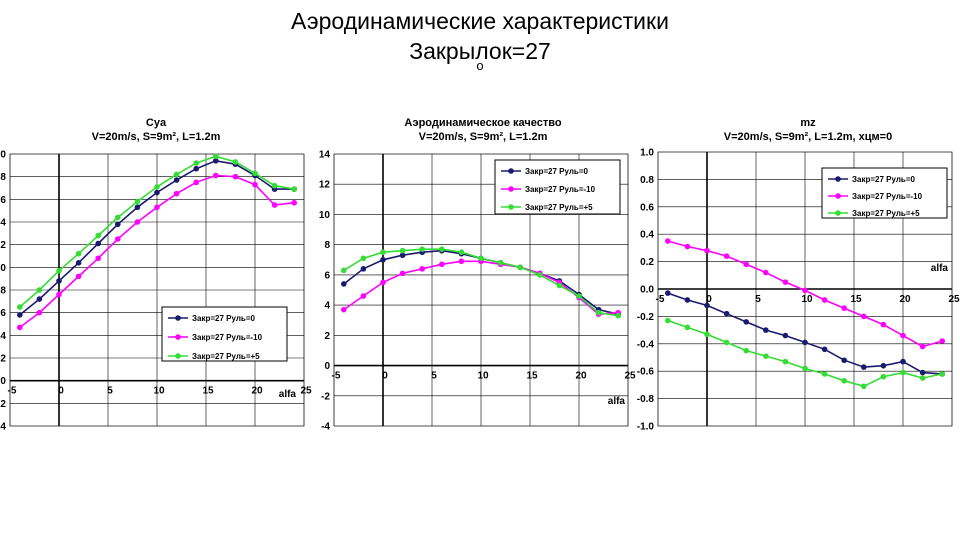 Image resolution: width=960 pixels, height=540 pixels. Describe the element at coordinates (325, 185) in the screenshot. I see `y-tick-label: 12` at that location.